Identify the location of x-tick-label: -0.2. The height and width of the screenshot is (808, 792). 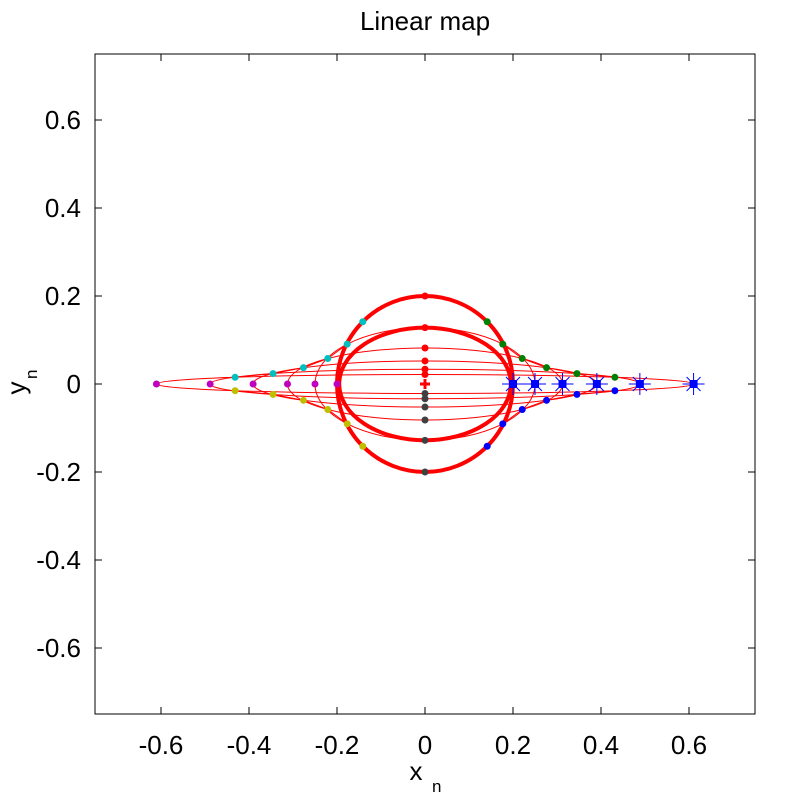
(337, 745).